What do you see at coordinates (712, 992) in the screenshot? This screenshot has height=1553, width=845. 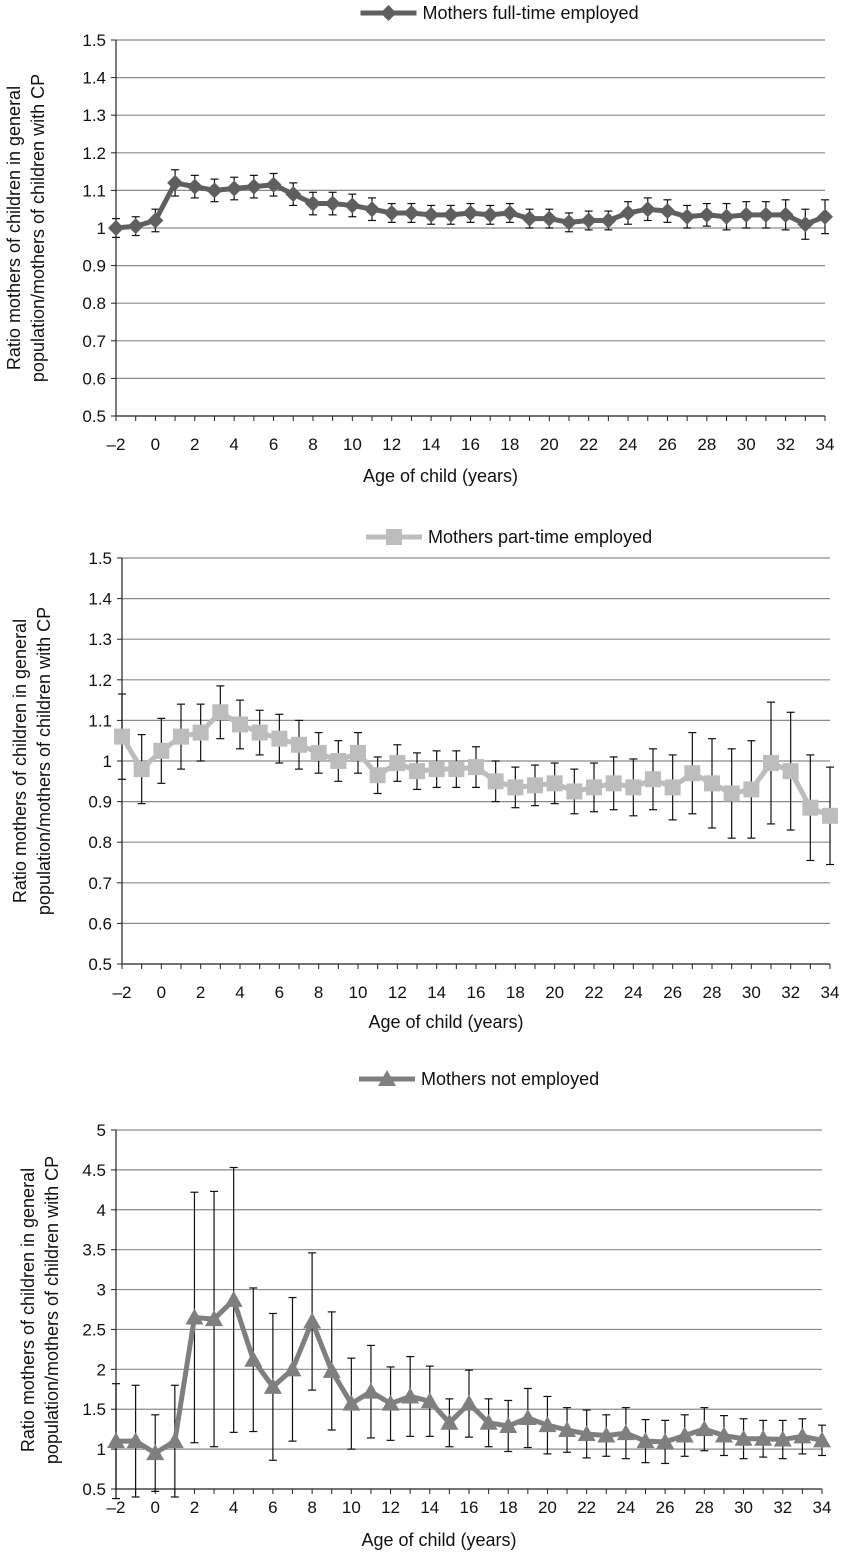 I see `x-tick-label: 28` at bounding box center [712, 992].